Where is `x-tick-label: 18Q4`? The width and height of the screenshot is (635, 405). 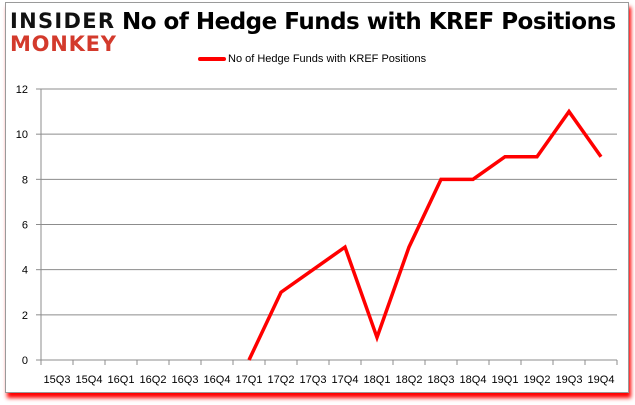
x-tick-label: 18Q4 is located at coordinates (473, 380).